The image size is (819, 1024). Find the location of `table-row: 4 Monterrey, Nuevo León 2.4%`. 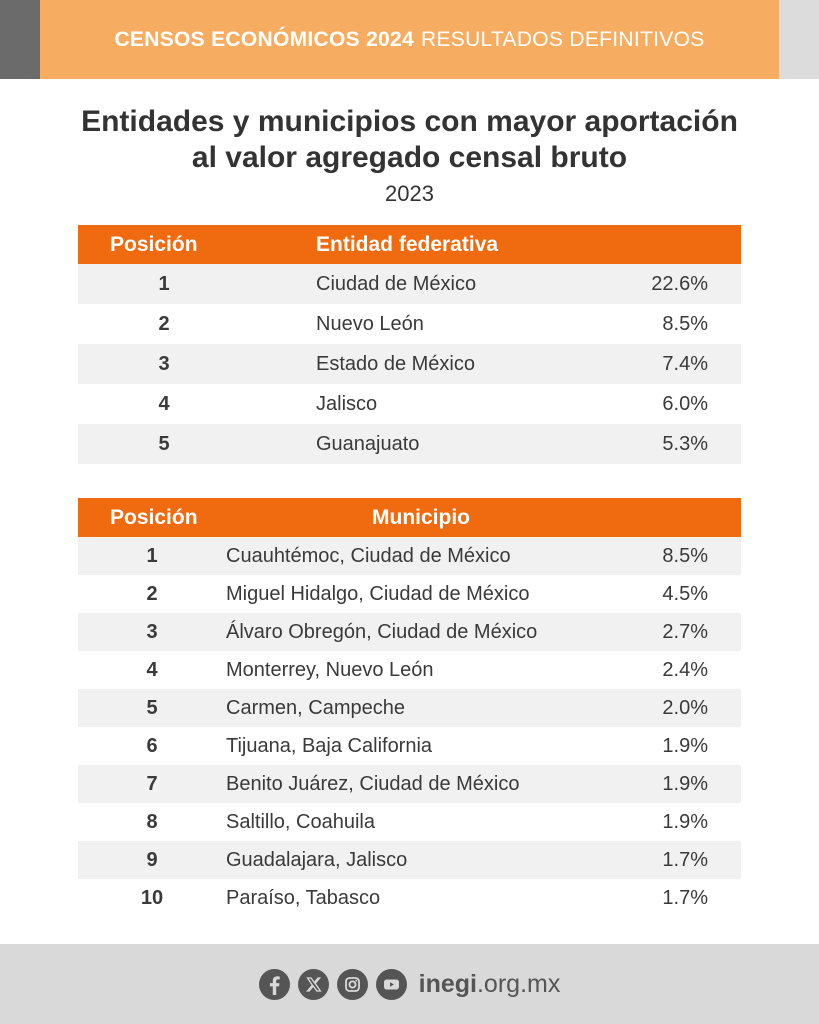

table-row: 4 Monterrey, Nuevo León 2.4% is located at coordinates (409, 670).